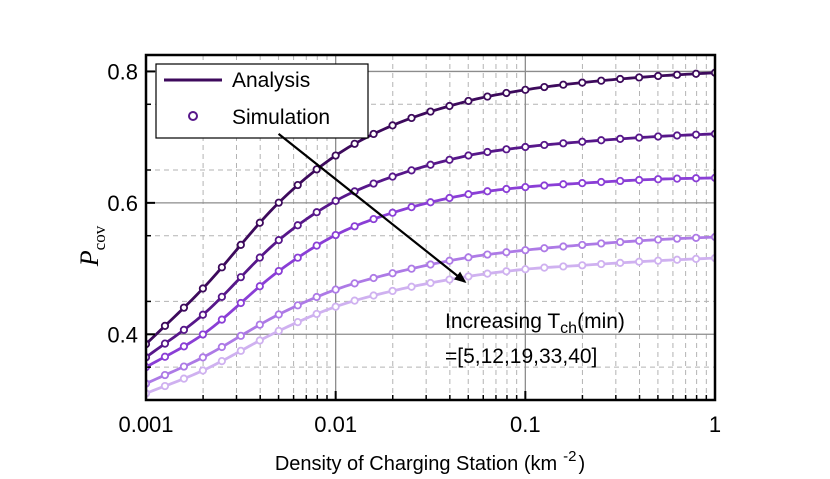  What do you see at coordinates (271, 80) in the screenshot?
I see `legend-analysis-label: Analysis` at bounding box center [271, 80].